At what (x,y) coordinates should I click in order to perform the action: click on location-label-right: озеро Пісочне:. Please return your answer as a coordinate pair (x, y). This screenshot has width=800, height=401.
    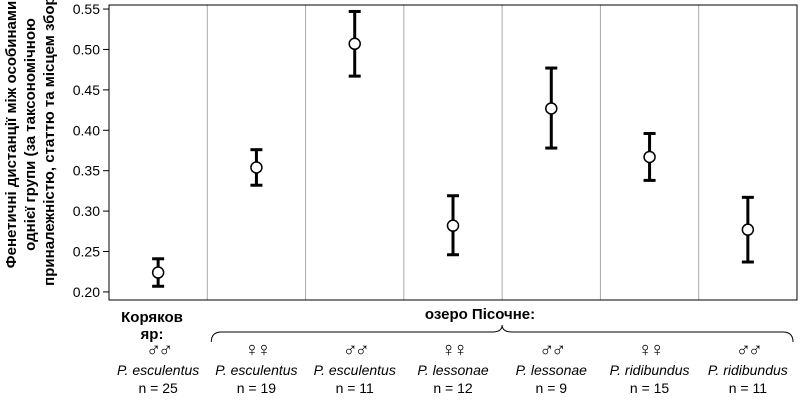
    Looking at the image, I should click on (480, 314).